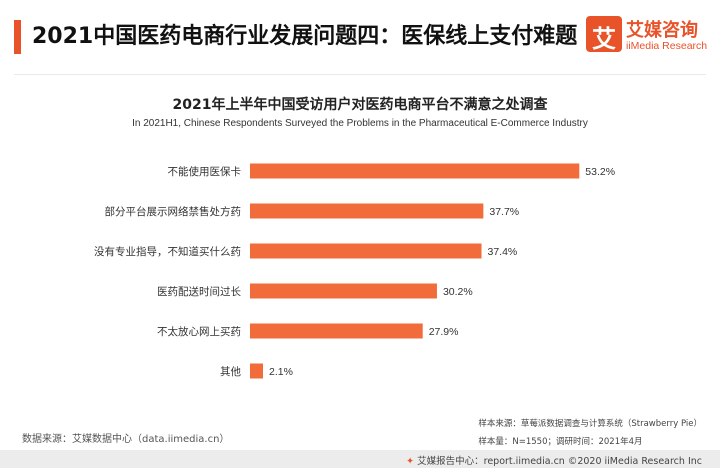 The height and width of the screenshot is (468, 720). What do you see at coordinates (662, 30) in the screenshot?
I see `logo-chinese-name: 艾媒咨询` at bounding box center [662, 30].